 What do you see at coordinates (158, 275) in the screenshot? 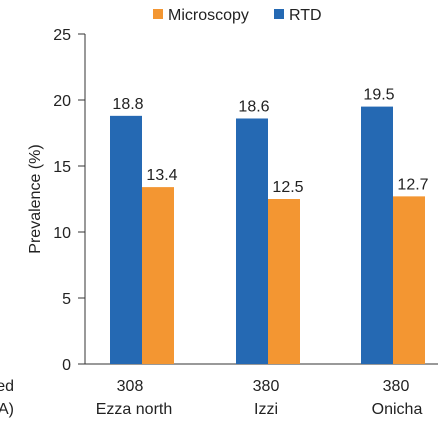
I see `bar-microscopy-ezza-north` at bounding box center [158, 275].